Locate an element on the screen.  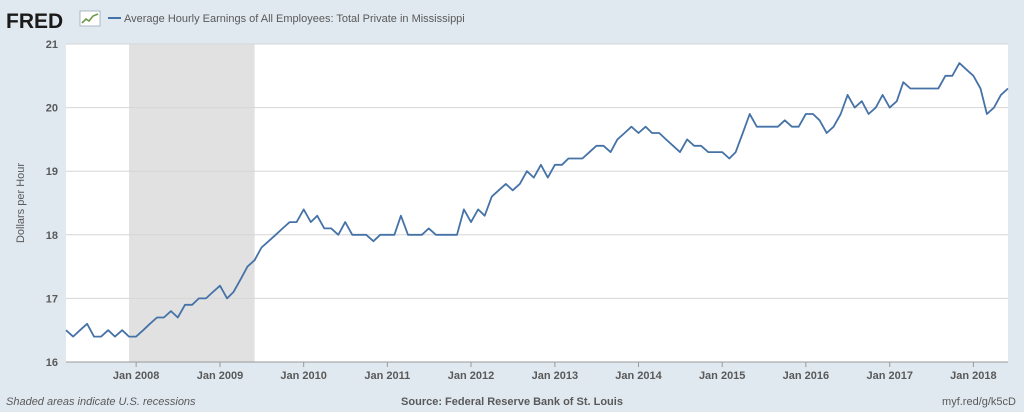
x-tick-label: Jan 2011 is located at coordinates (387, 376).